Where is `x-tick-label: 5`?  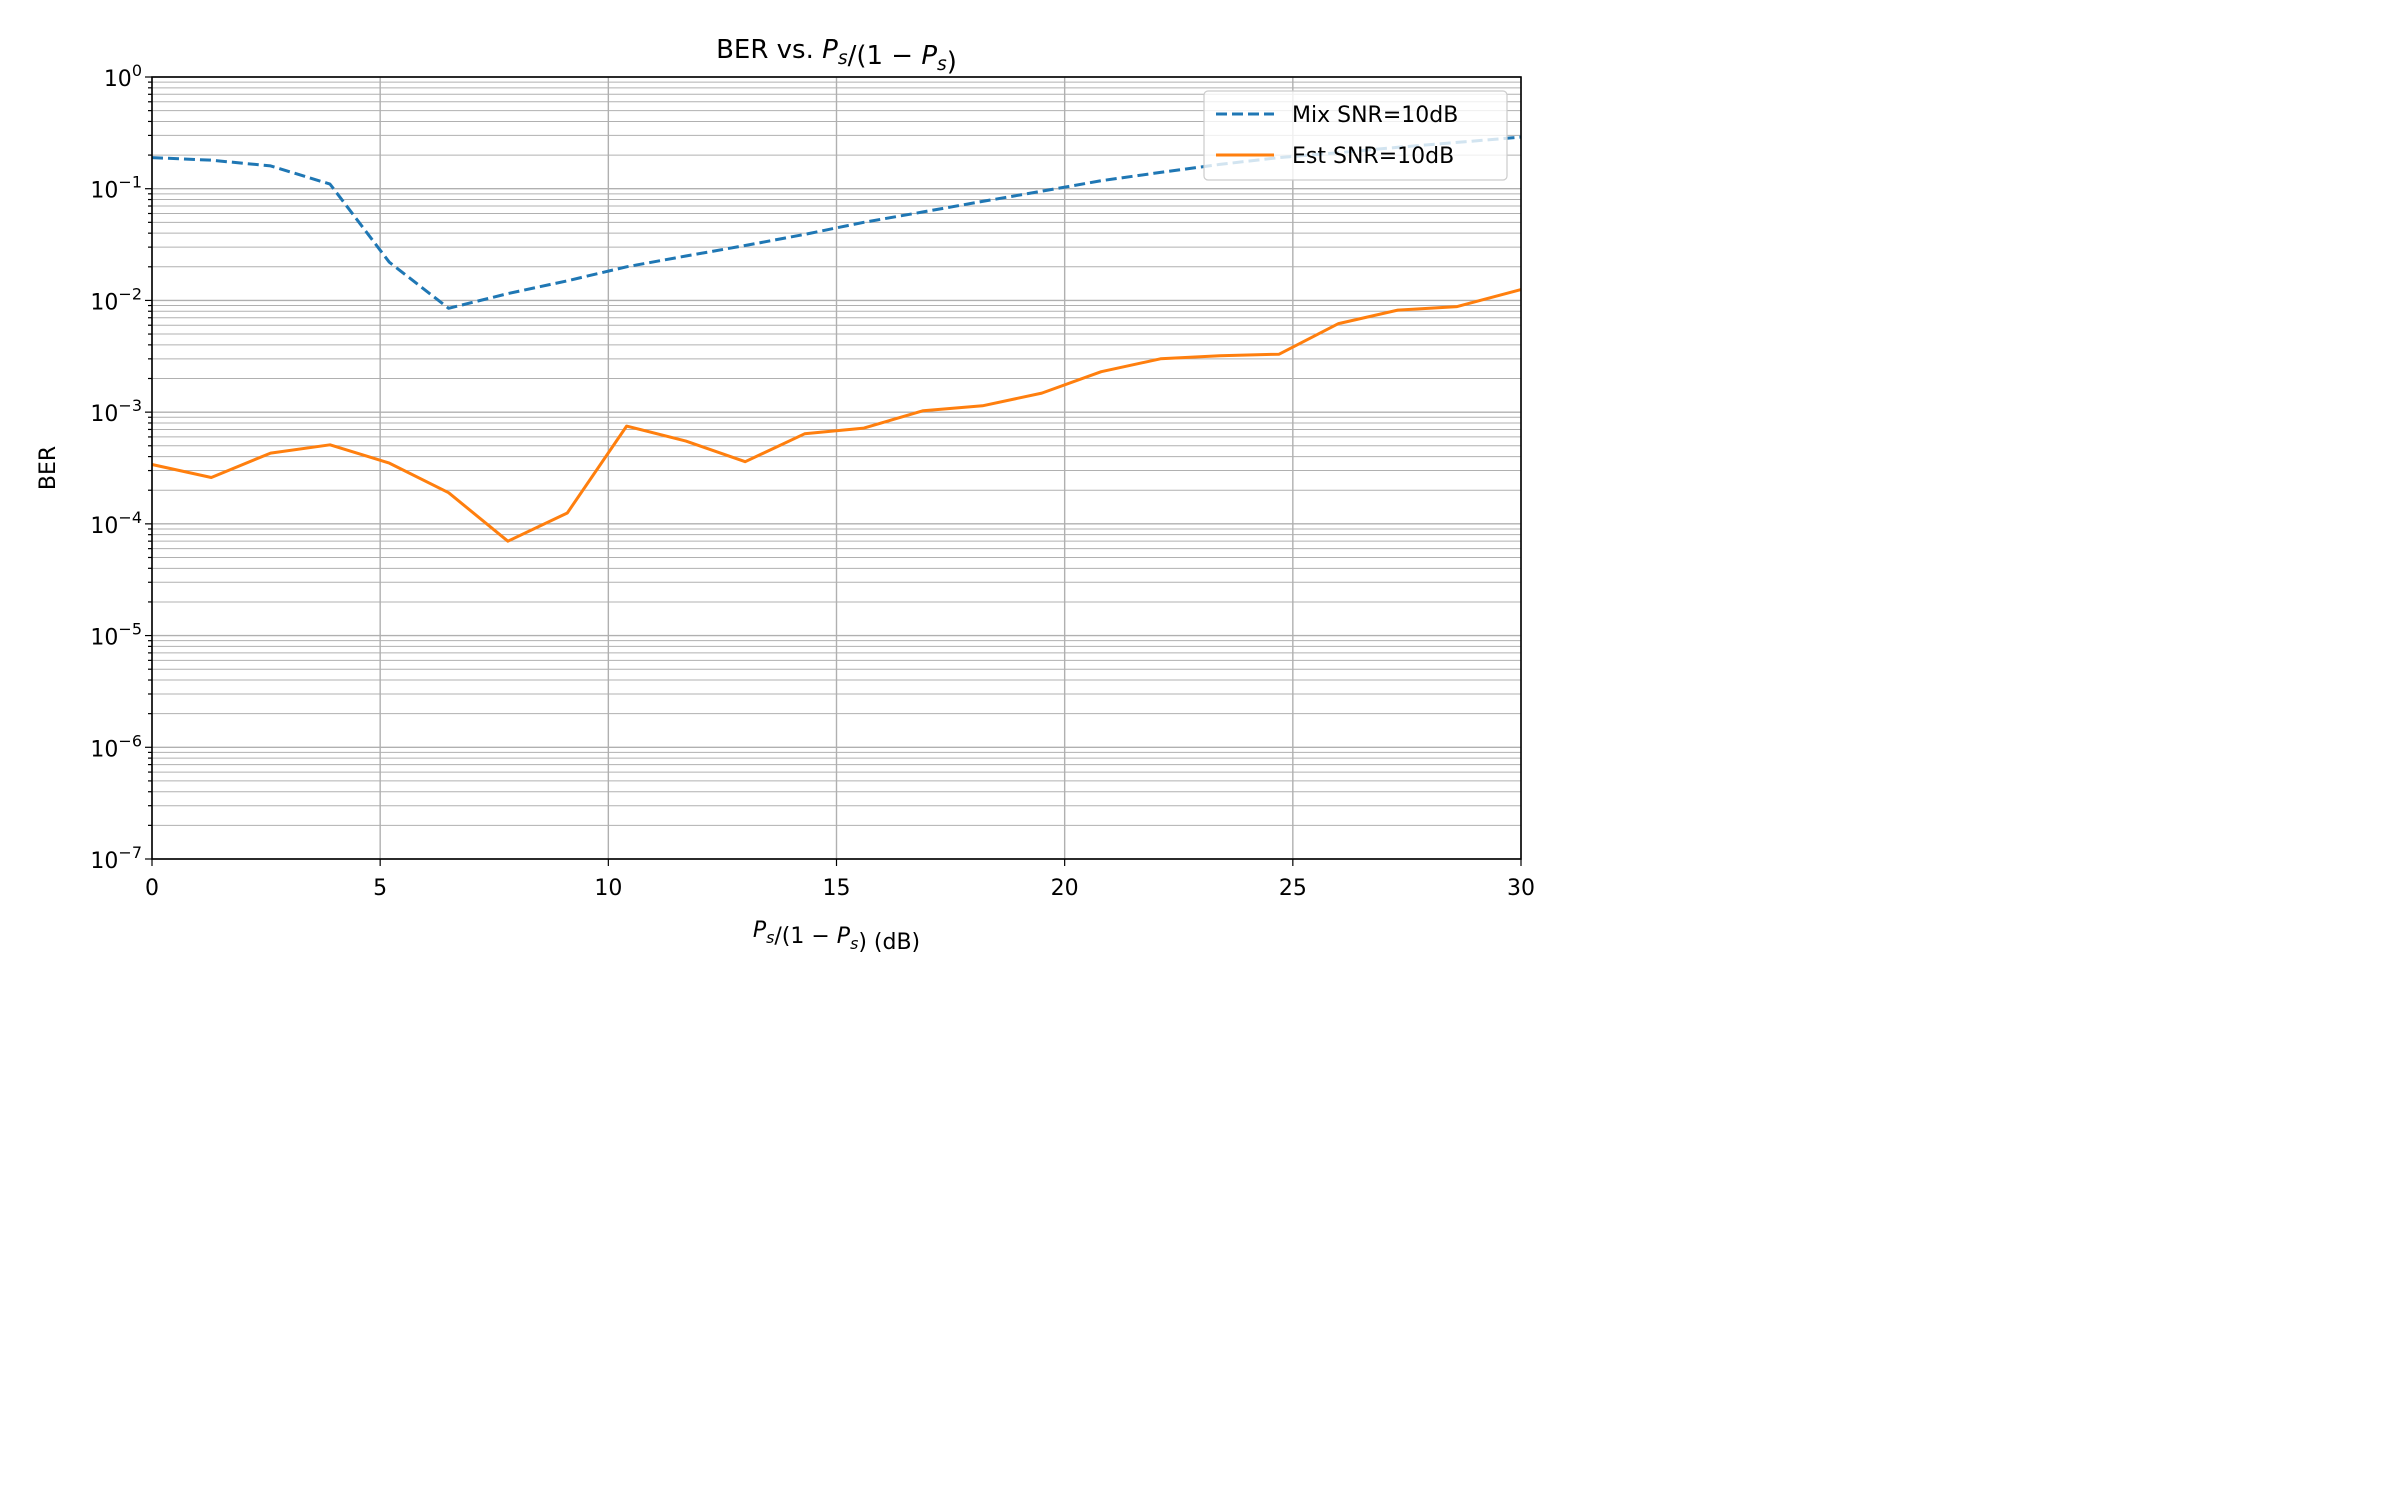
x-tick-label: 5 is located at coordinates (380, 888).